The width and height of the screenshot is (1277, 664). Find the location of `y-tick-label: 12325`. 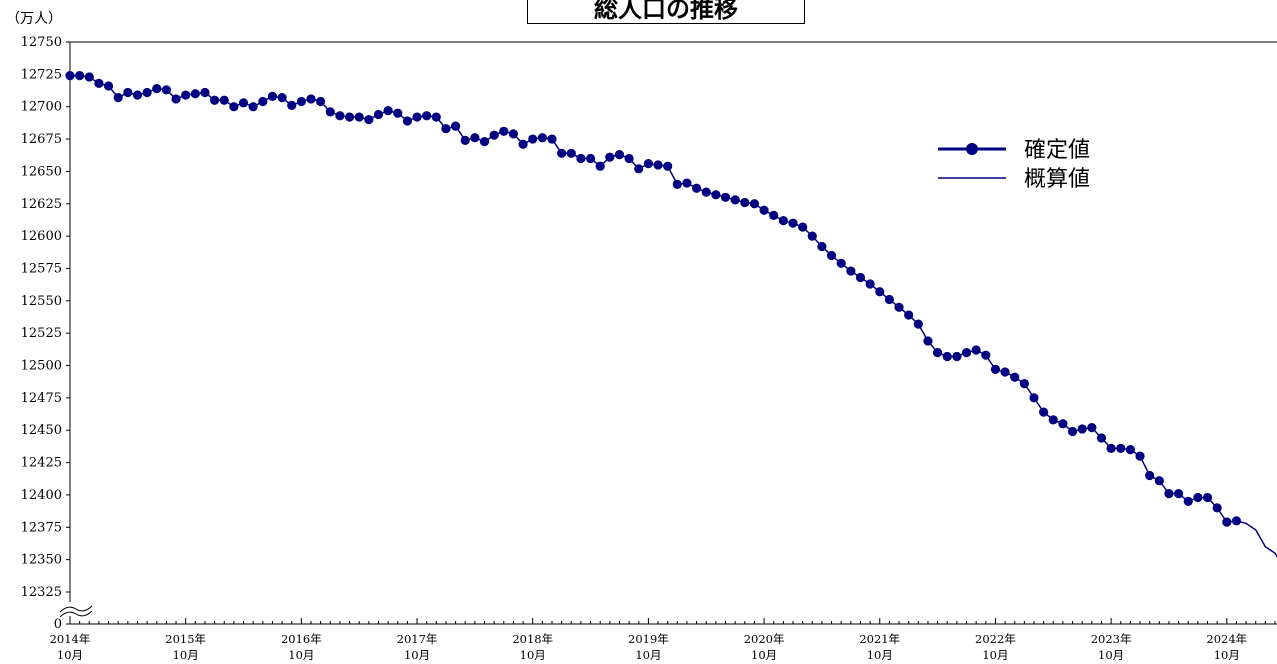

y-tick-label: 12325 is located at coordinates (41, 592).